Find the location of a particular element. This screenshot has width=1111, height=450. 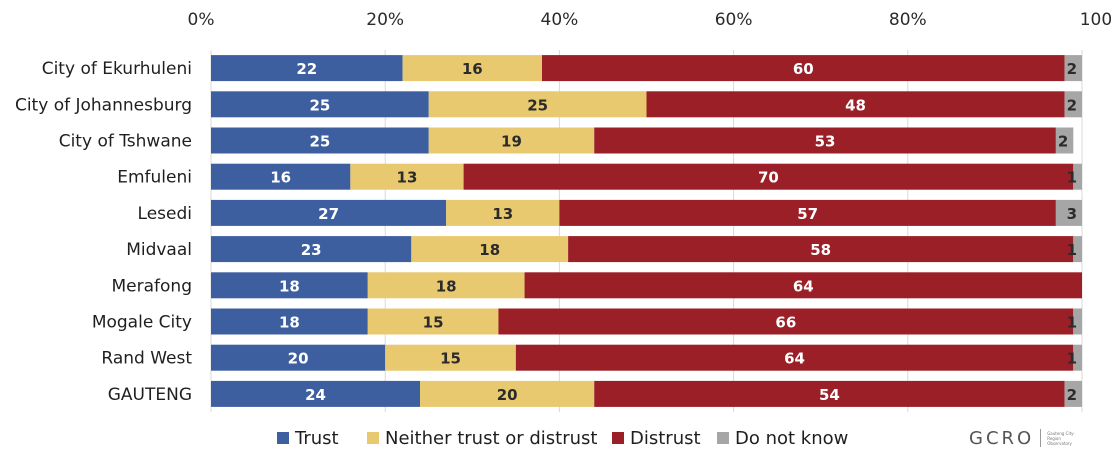

gcro-logo: GCRO Gauteng City-Region Observatory is located at coordinates (1025, 438).